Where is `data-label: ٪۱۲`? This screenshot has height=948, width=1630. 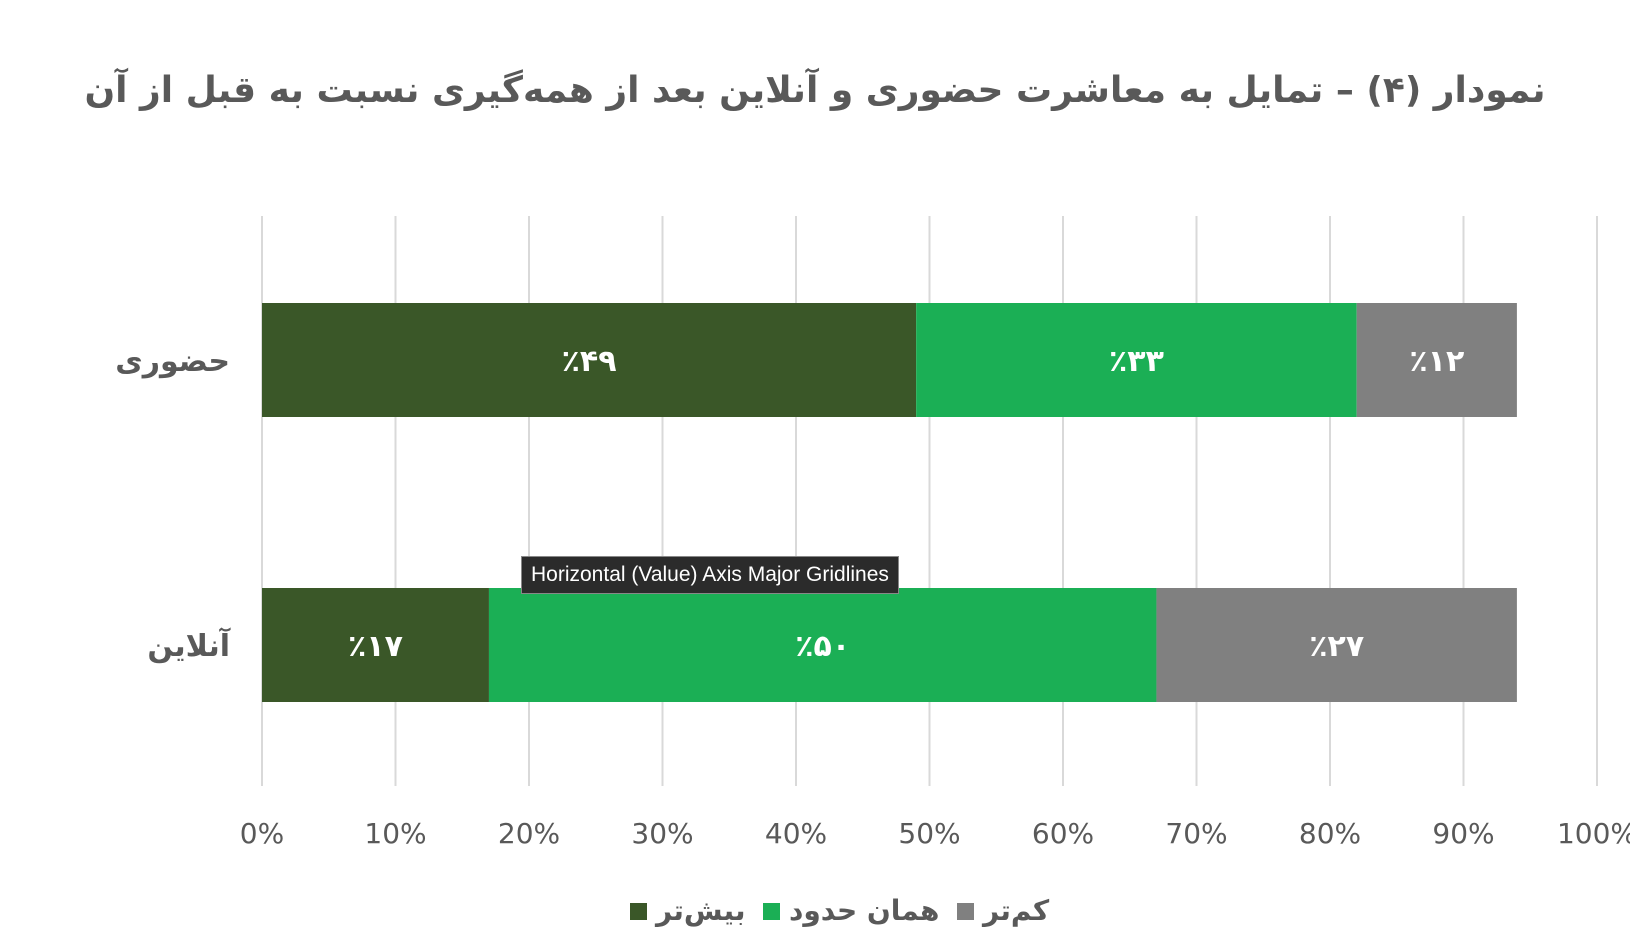
data-label: ٪۱۲ is located at coordinates (1436, 361).